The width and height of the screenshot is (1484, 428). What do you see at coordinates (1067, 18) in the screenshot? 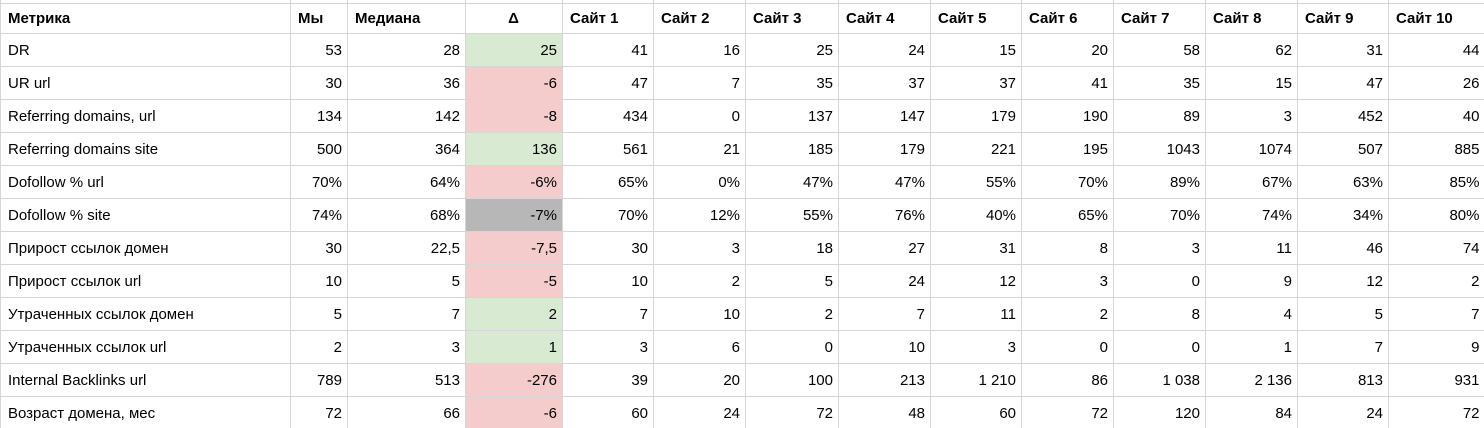
I see `col-header: Сайт 6` at bounding box center [1067, 18].